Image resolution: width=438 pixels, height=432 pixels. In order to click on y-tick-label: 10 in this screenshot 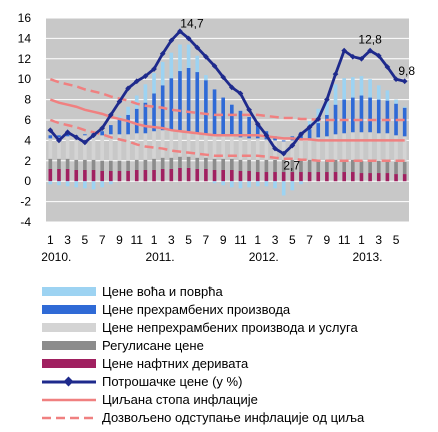, I will do `click(25, 79)`.